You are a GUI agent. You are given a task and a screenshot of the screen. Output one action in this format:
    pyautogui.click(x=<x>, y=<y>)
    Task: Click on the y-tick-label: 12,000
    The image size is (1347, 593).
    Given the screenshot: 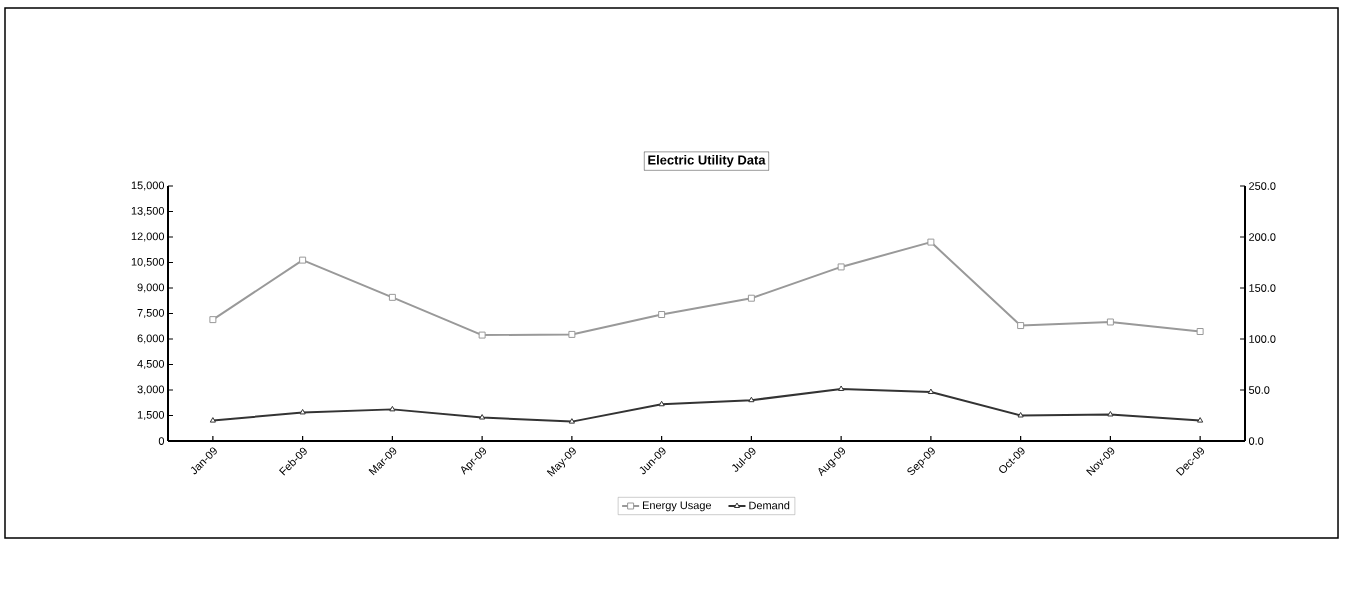 What is the action you would take?
    pyautogui.click(x=148, y=237)
    